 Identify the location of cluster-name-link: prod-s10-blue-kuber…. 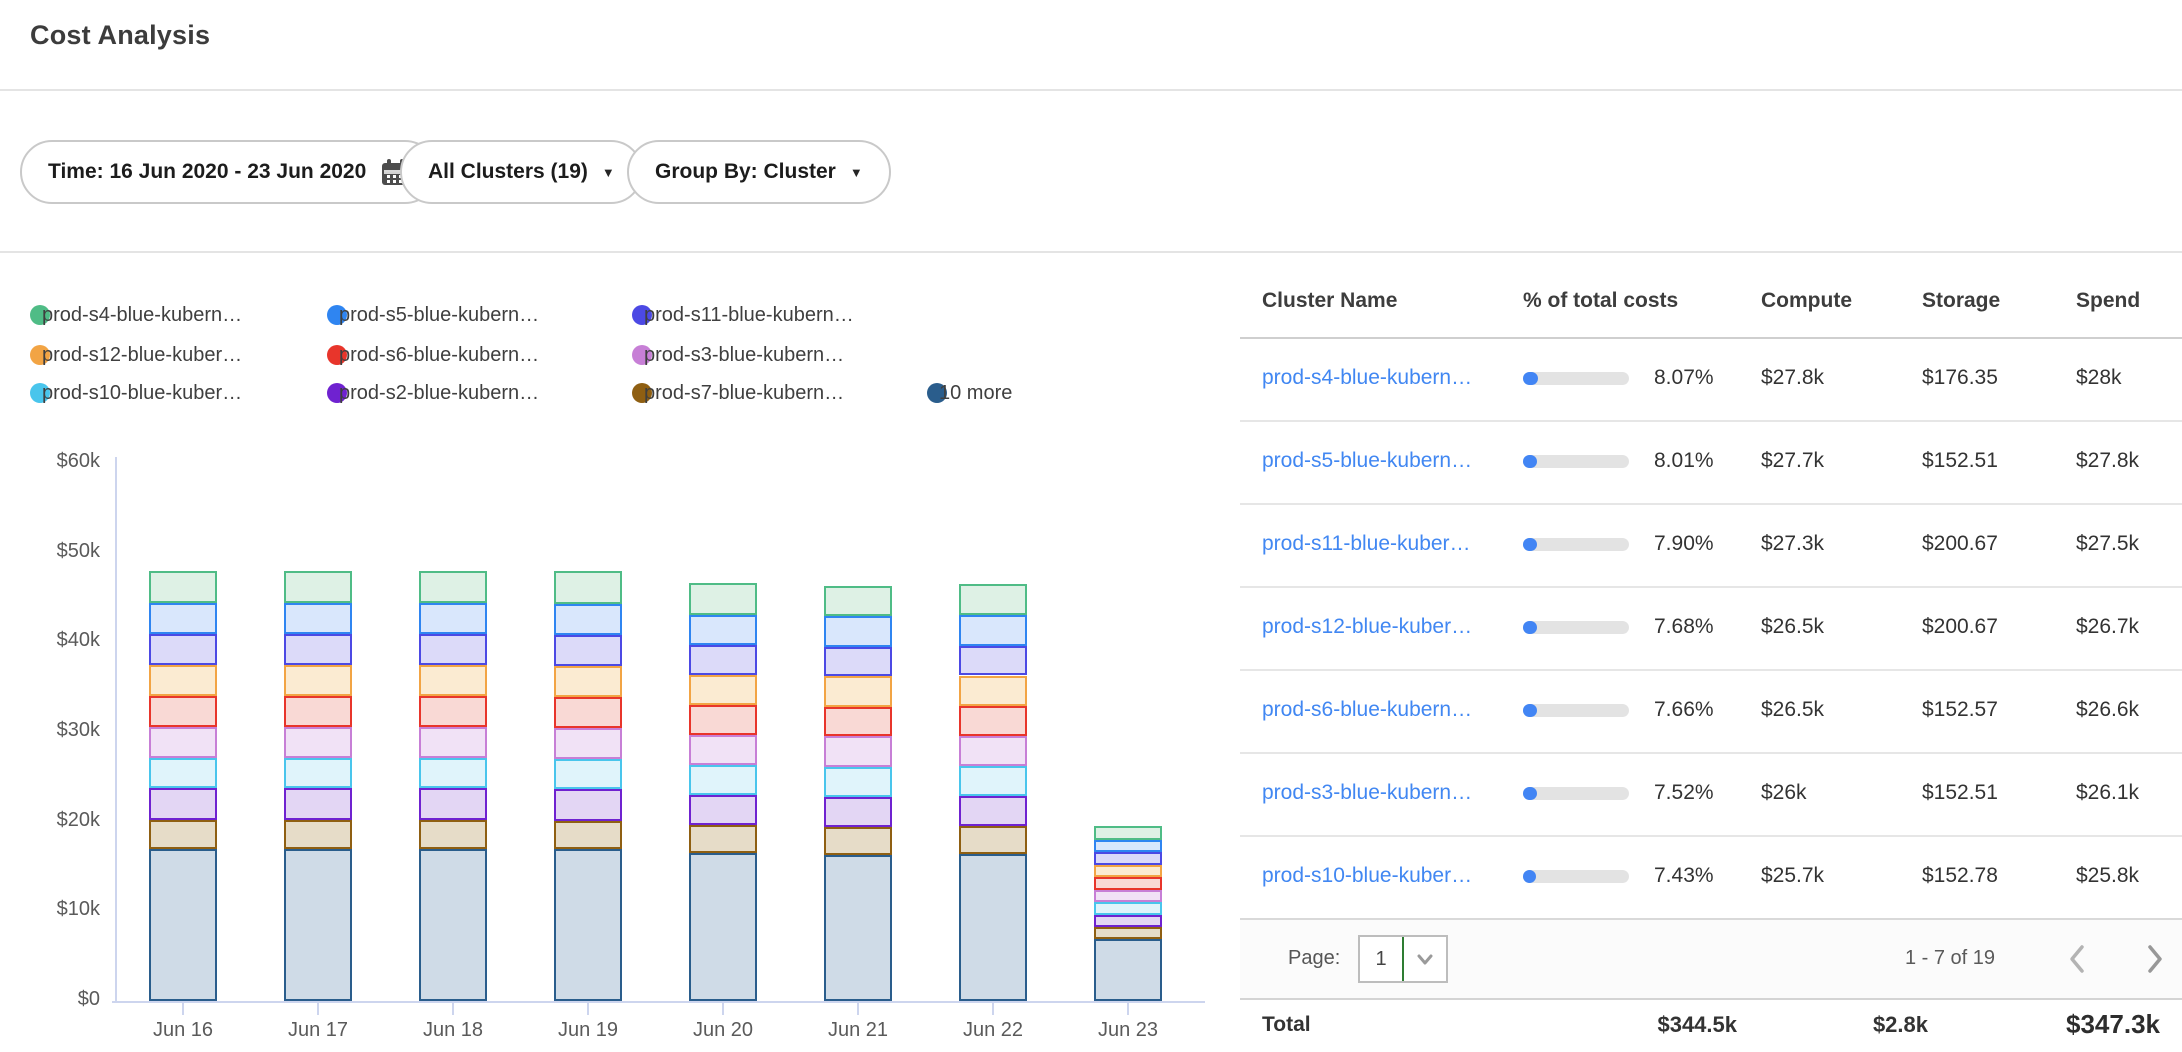
(1367, 875).